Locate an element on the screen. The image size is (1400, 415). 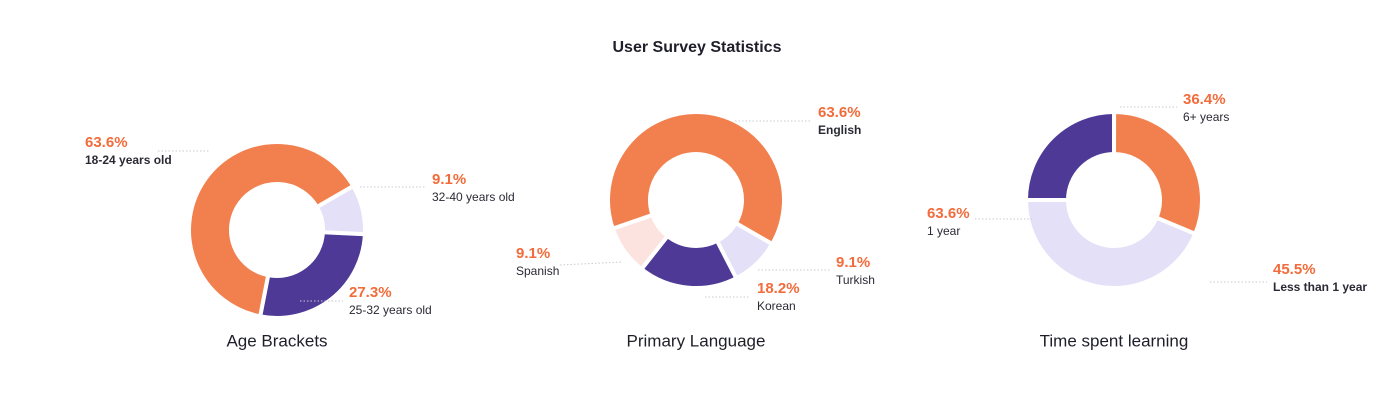
value-label: 36.4% is located at coordinates (1204, 99).